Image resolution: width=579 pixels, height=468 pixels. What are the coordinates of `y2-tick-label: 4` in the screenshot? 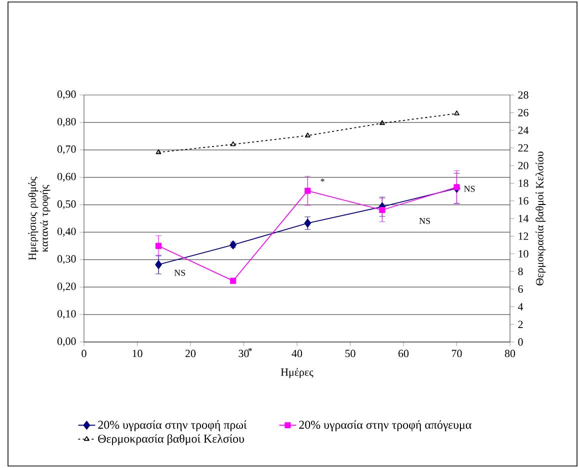 It's located at (521, 306).